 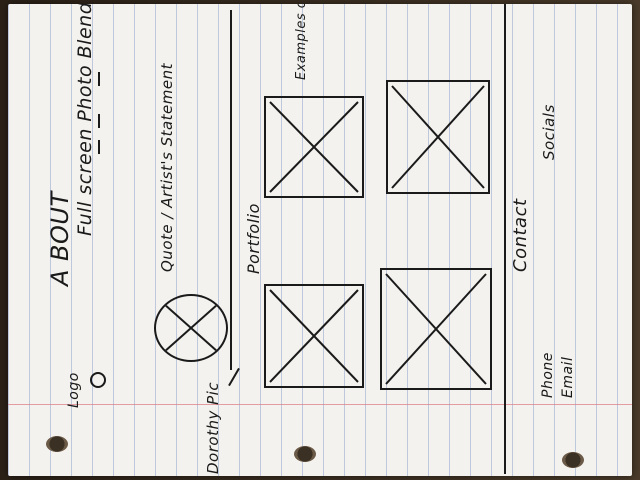 I want to click on contact-heading: Contact, so click(x=520, y=235).